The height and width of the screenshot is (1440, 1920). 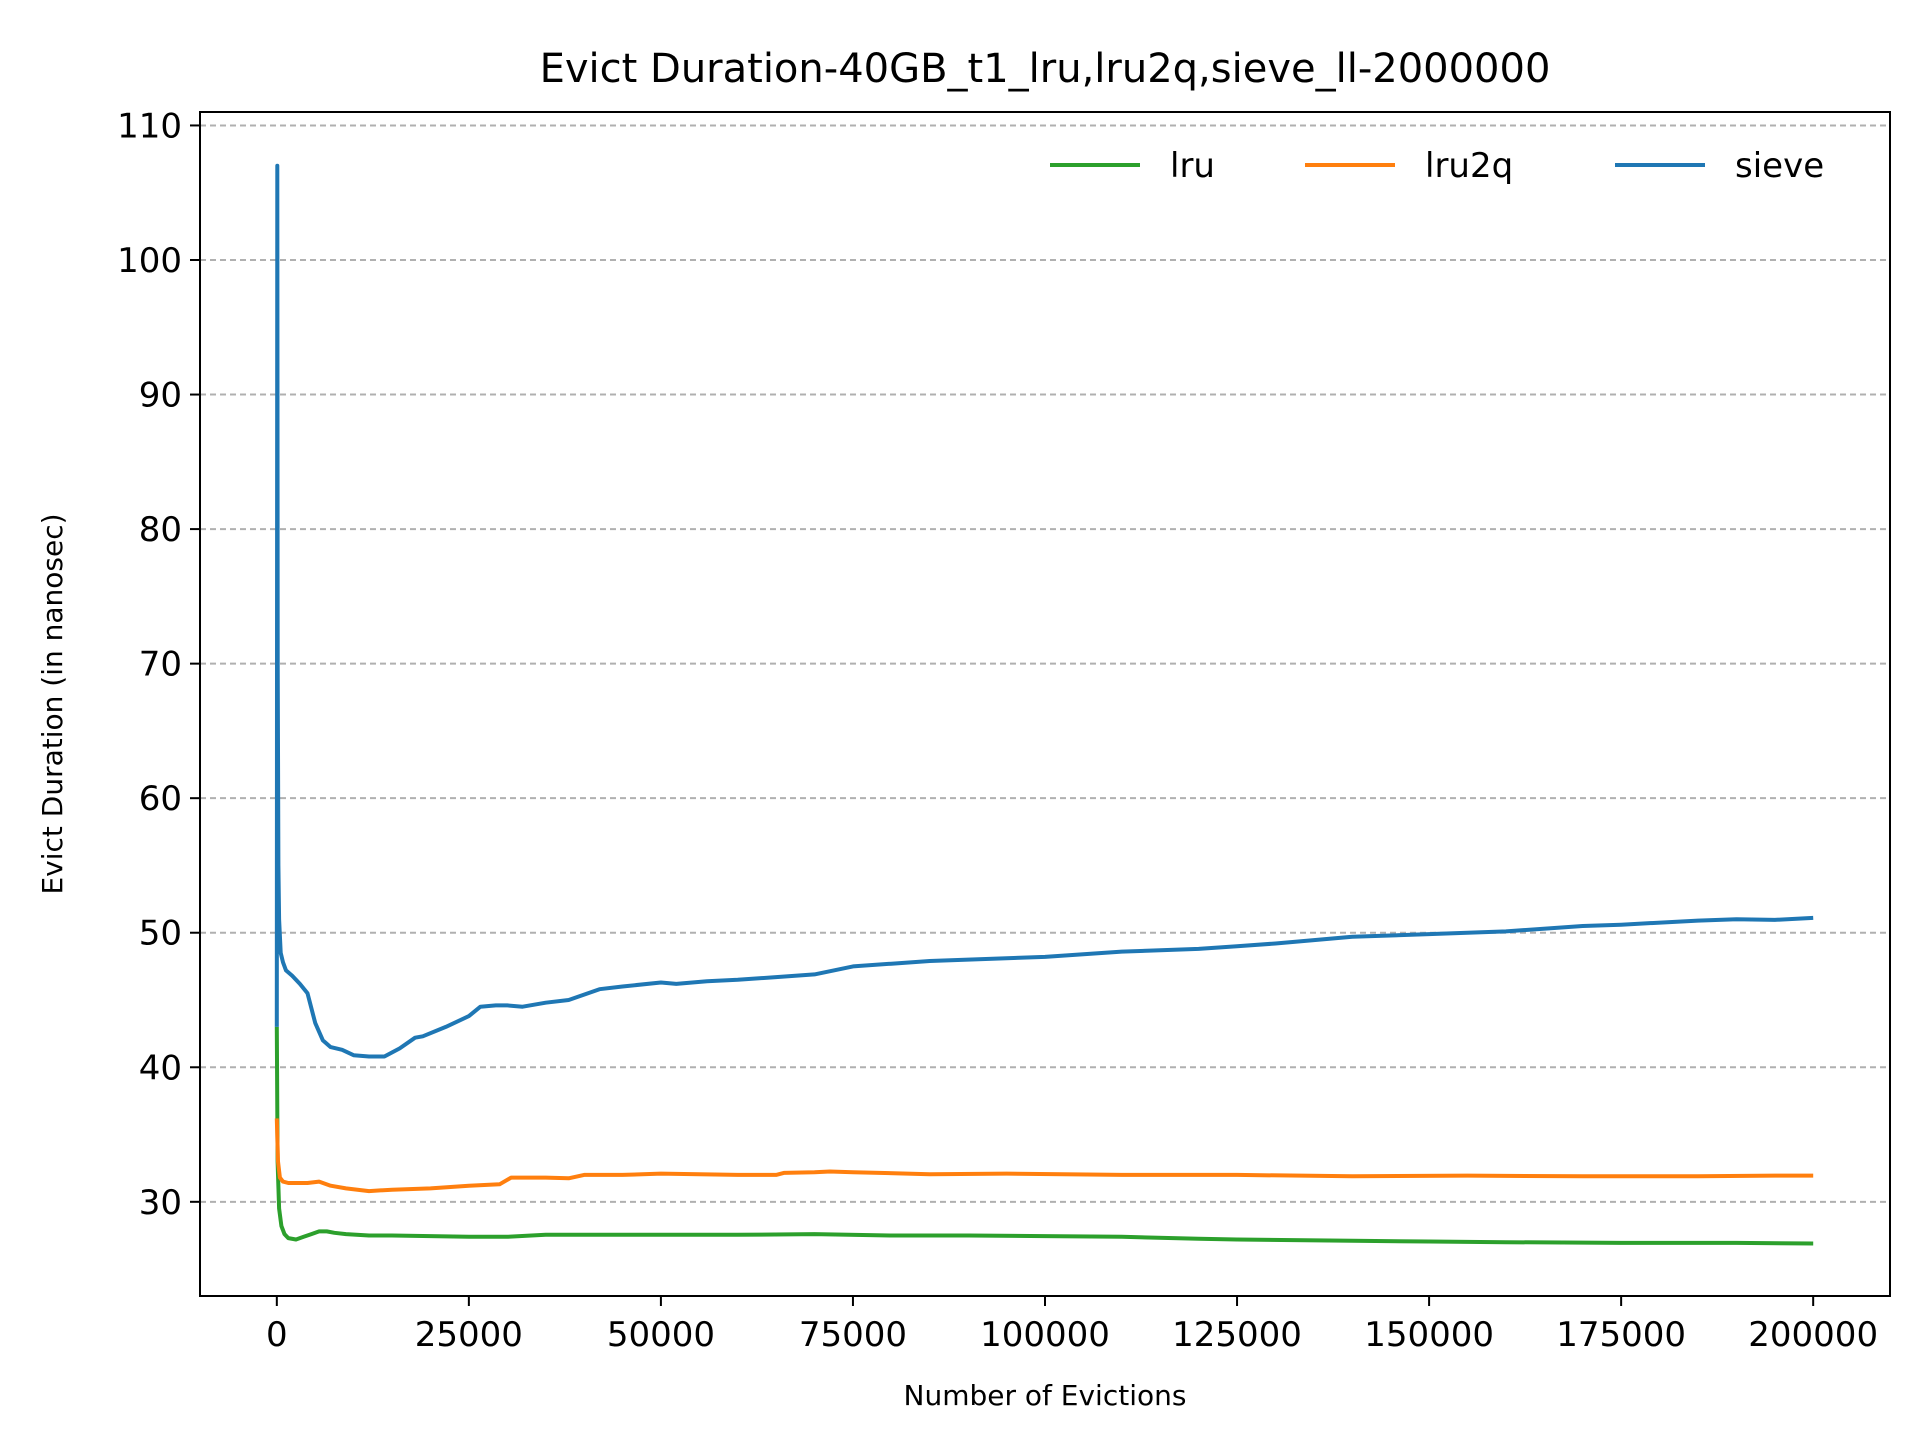 What do you see at coordinates (277, 1335) in the screenshot?
I see `x-tick-label: 0` at bounding box center [277, 1335].